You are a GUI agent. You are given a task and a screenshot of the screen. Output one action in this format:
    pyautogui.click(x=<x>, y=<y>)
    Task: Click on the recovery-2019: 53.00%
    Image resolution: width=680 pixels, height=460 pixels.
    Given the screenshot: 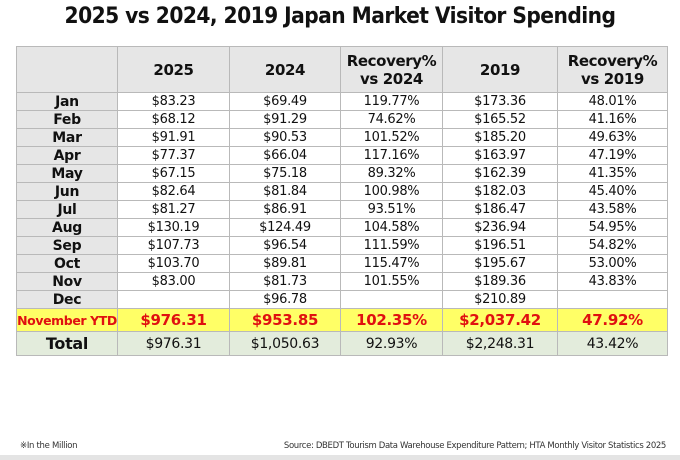 What is the action you would take?
    pyautogui.click(x=612, y=263)
    